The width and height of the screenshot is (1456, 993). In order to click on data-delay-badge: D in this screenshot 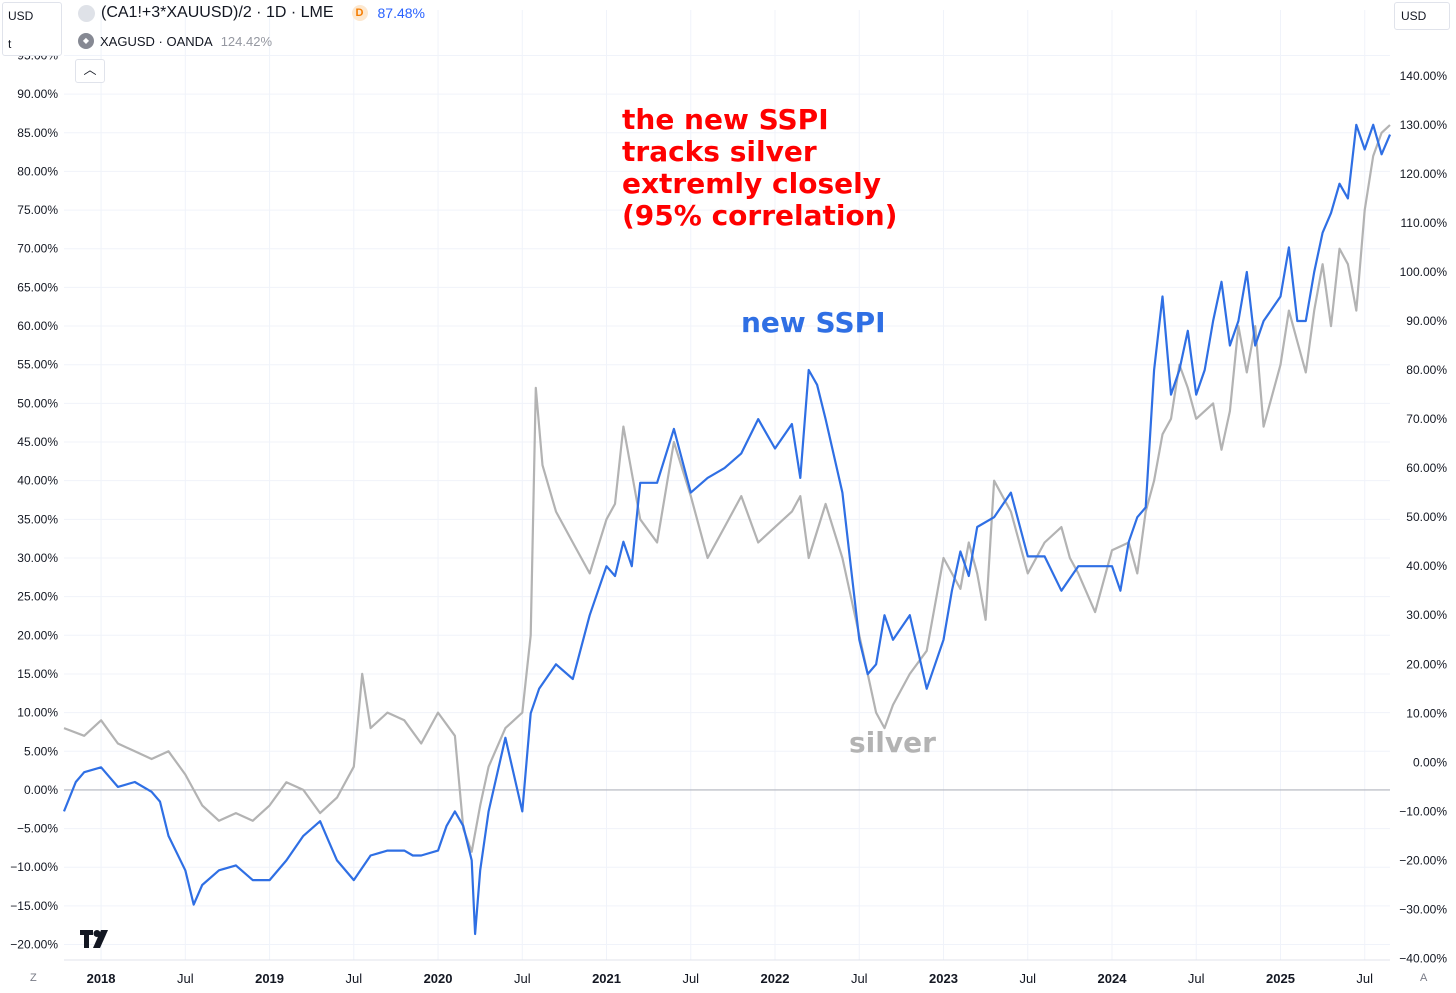, I will do `click(359, 13)`.